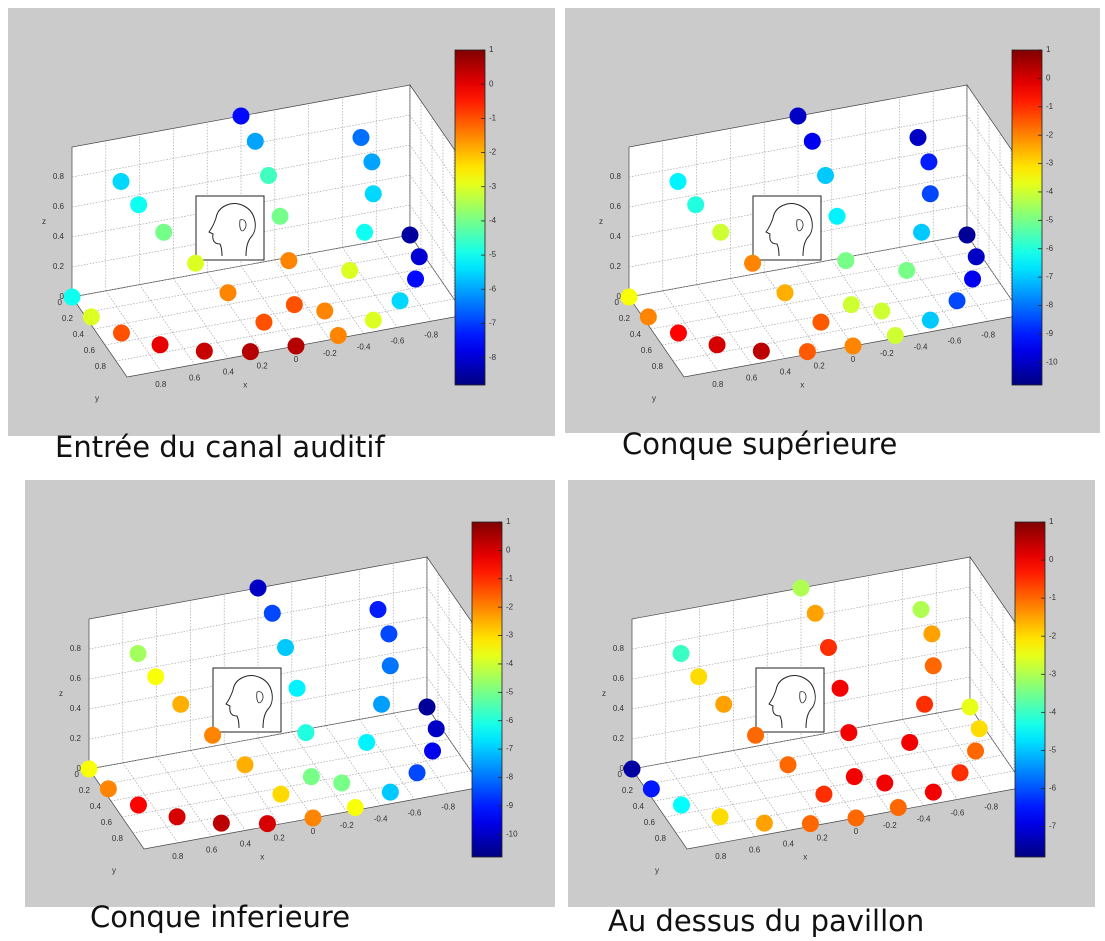  I want to click on colorbar-tick-label: -9, so click(1050, 333).